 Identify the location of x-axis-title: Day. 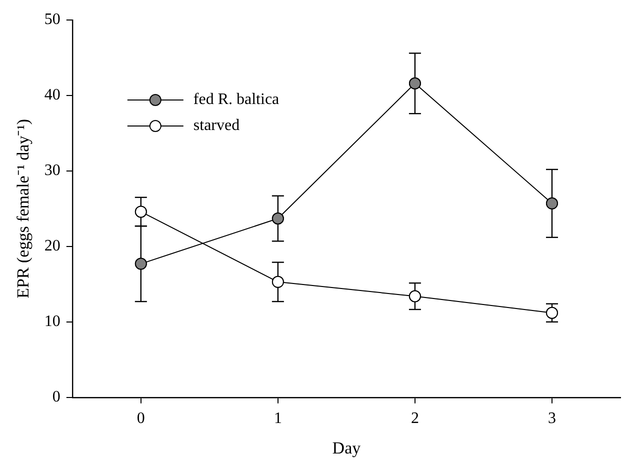
(347, 448).